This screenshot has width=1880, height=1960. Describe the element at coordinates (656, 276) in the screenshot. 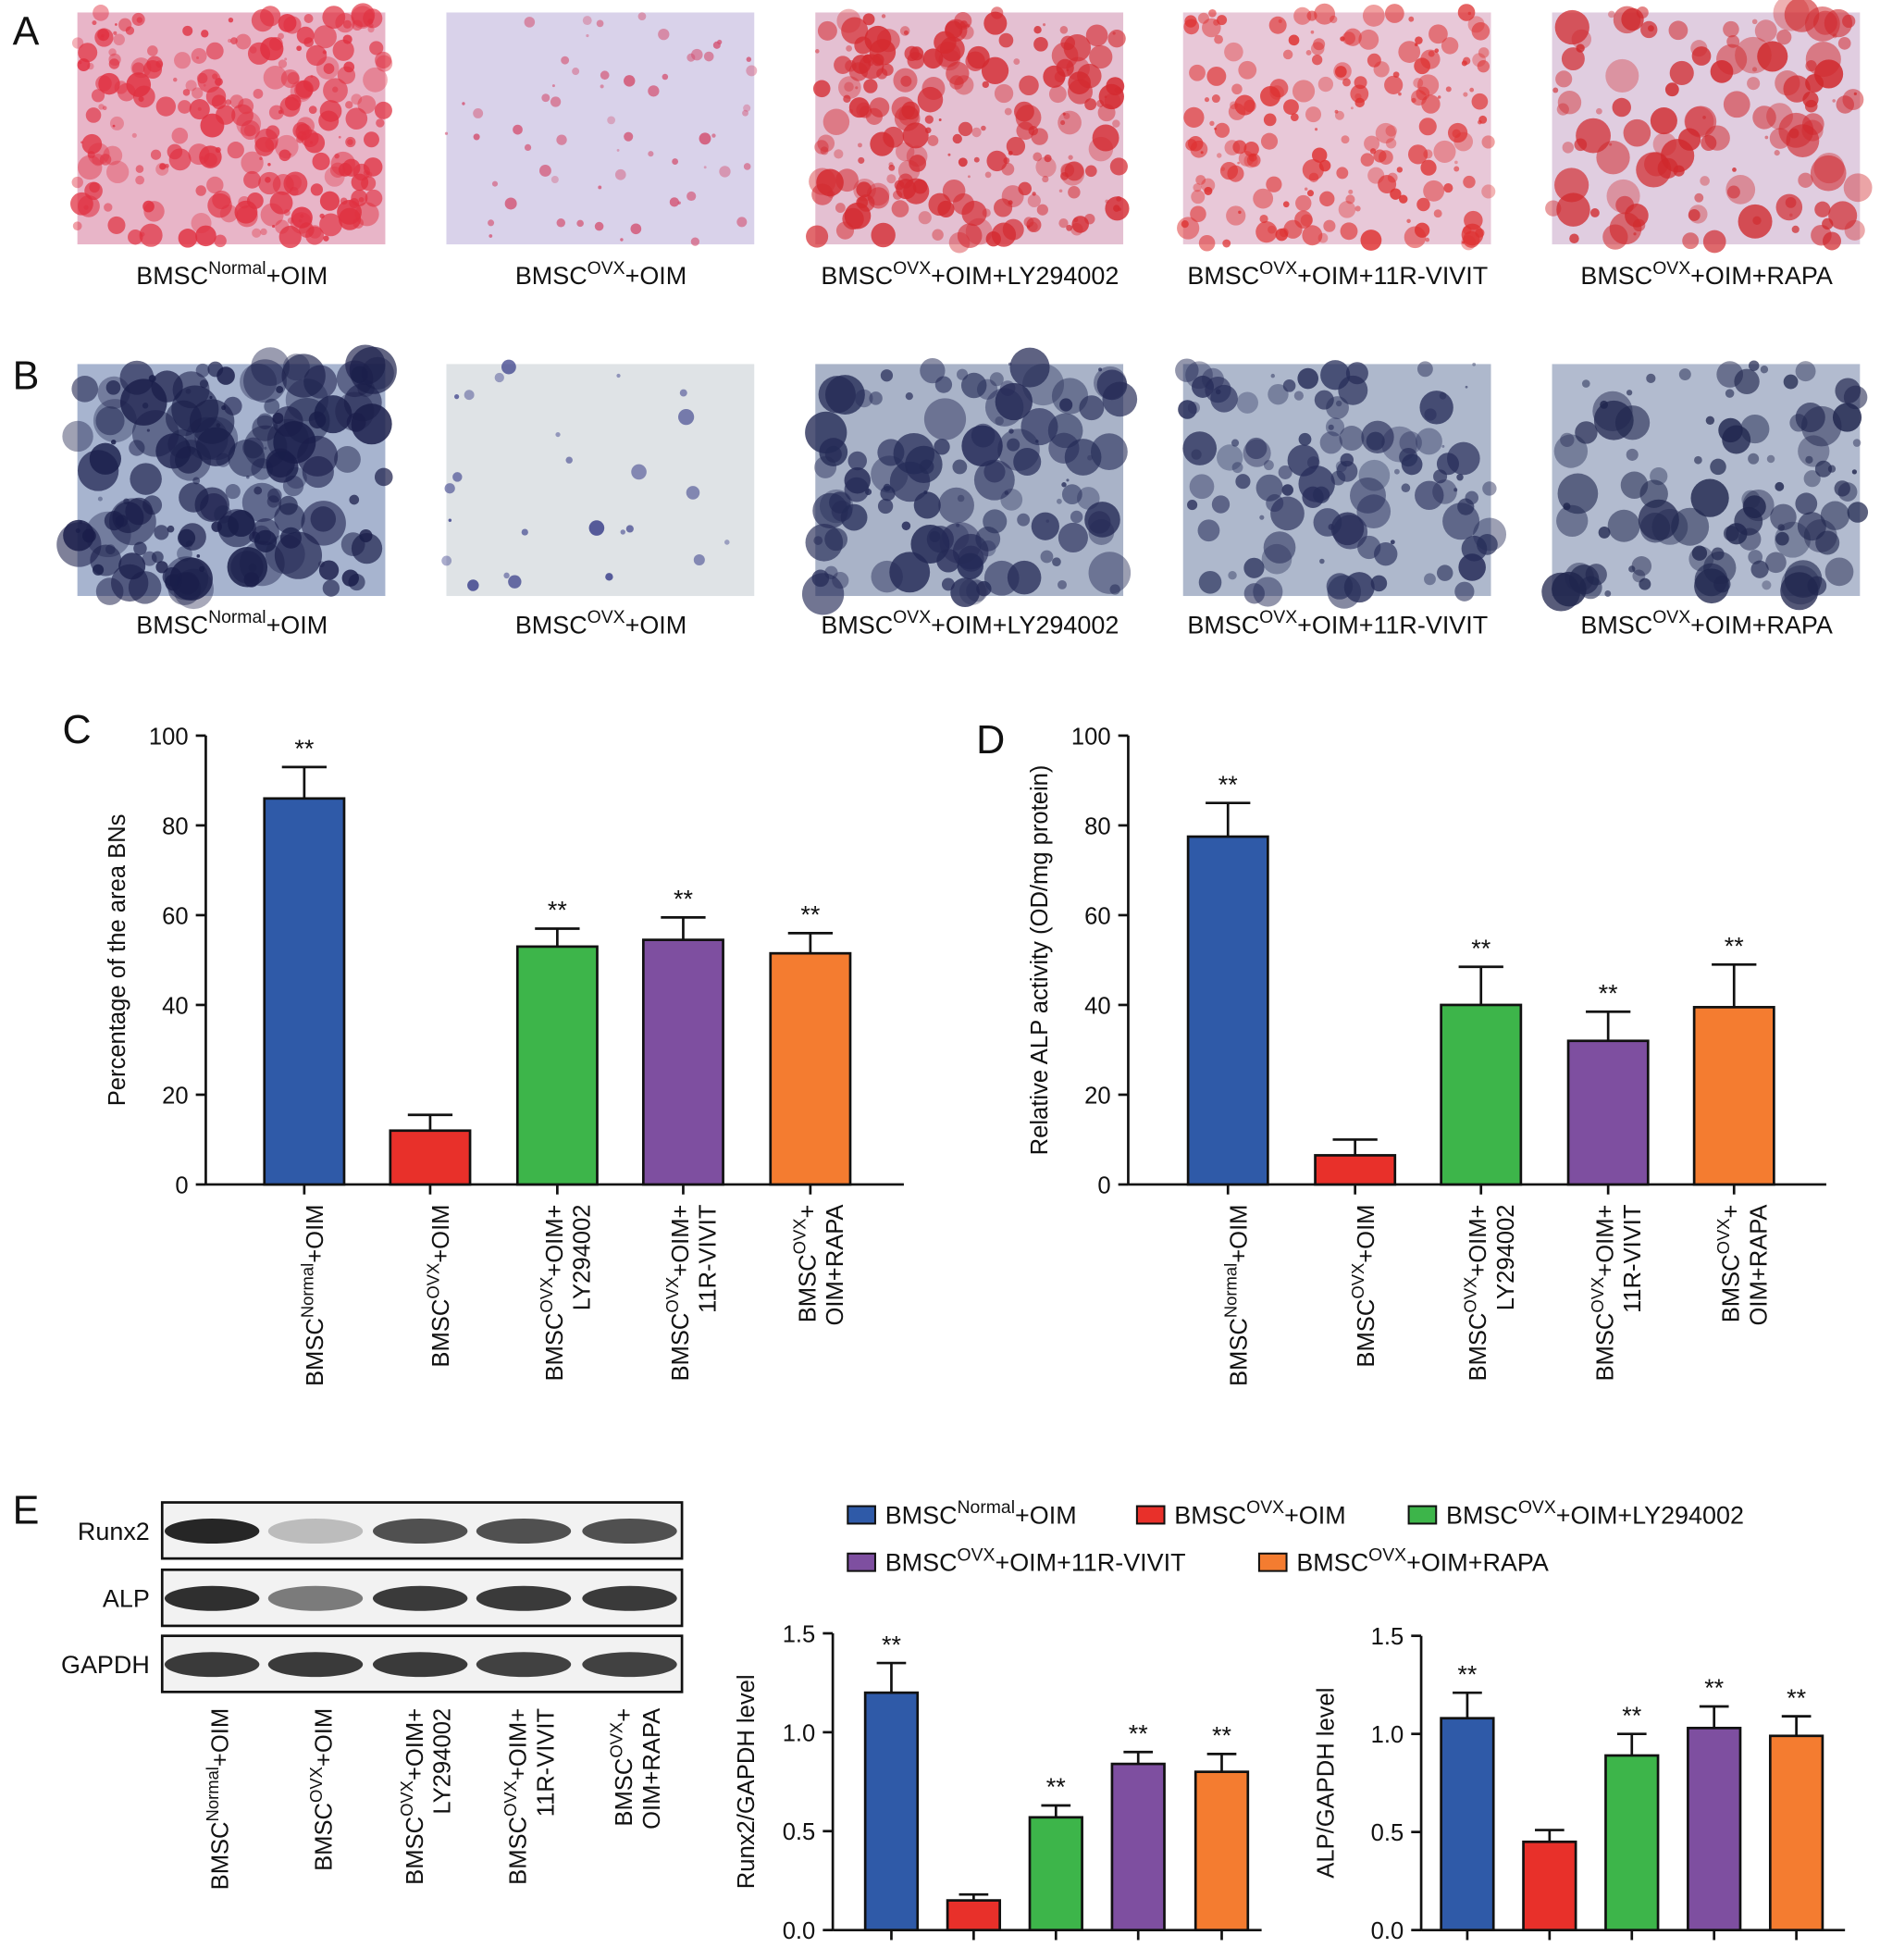

I see `label-rest: +OIM` at that location.